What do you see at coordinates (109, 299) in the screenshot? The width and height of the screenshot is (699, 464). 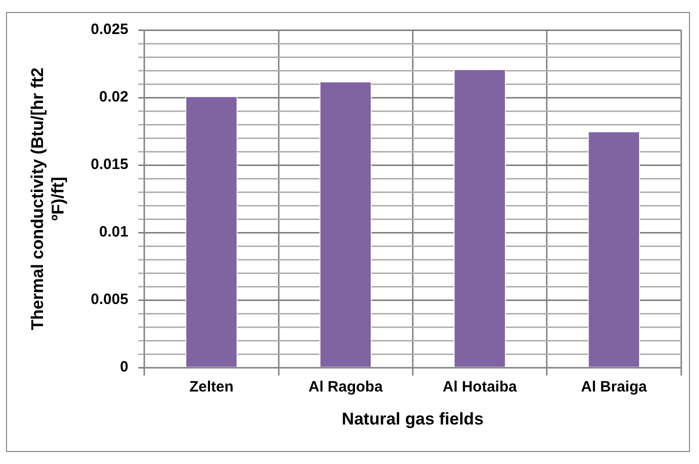 I see `y-tick-label: 0.005` at bounding box center [109, 299].